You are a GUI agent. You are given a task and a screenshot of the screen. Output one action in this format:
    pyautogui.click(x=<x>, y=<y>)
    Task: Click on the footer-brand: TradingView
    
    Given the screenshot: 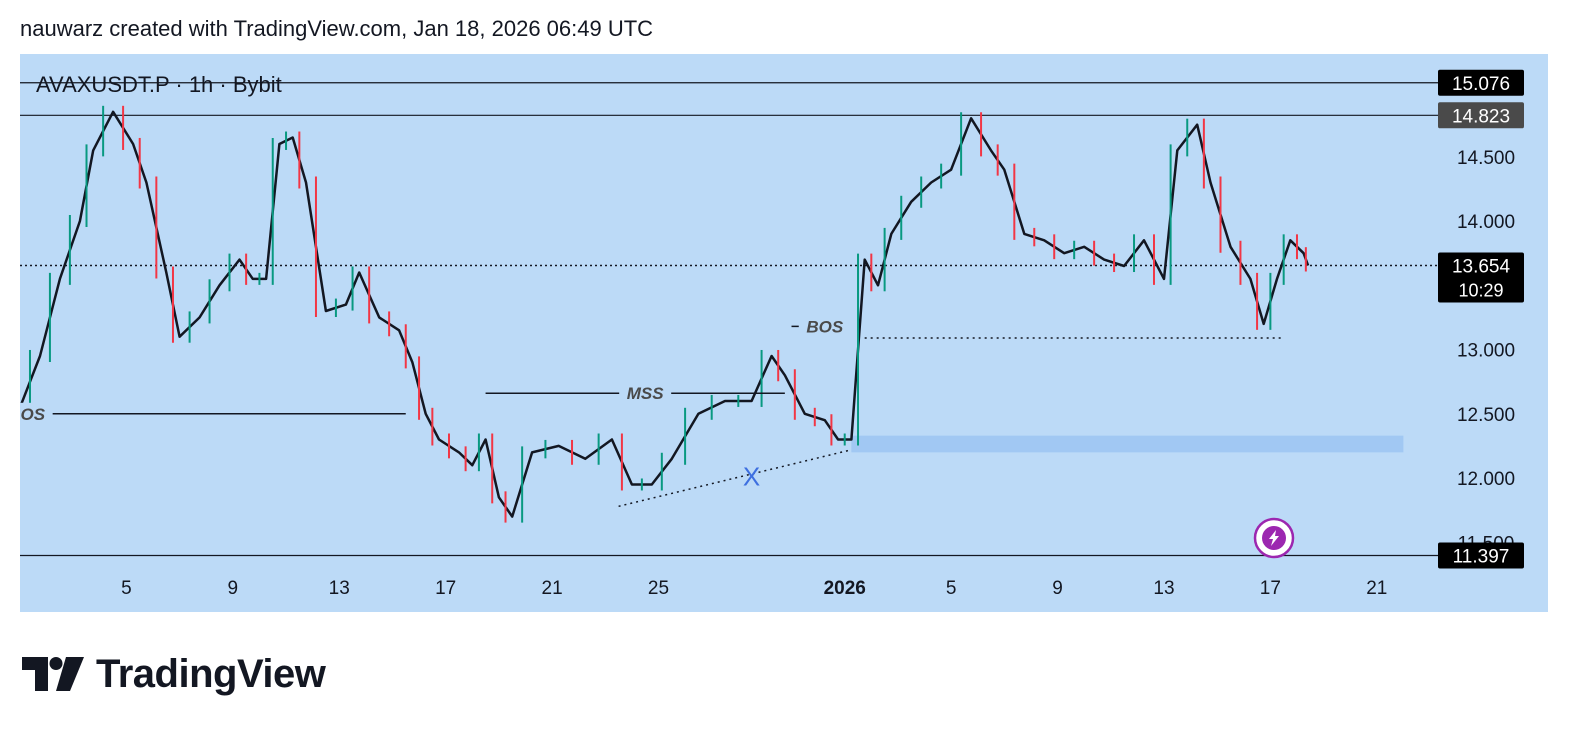 What is the action you would take?
    pyautogui.click(x=174, y=674)
    